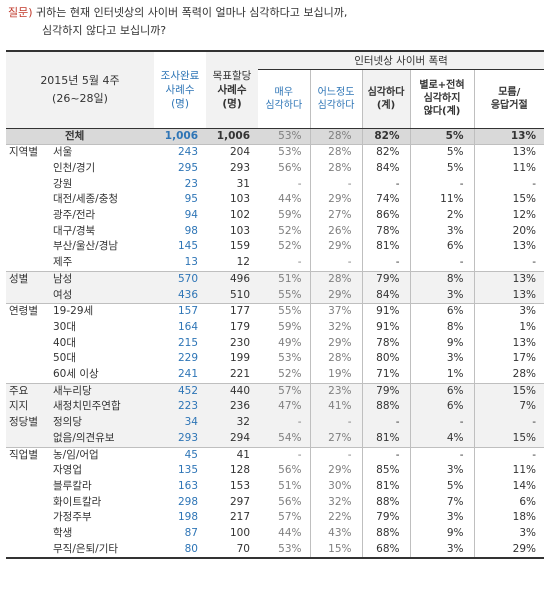 The height and width of the screenshot is (605, 550). Describe the element at coordinates (275, 168) in the screenshot. I see `table-row: 인천/경기 295 293 56% 28% 84% 5% 11%` at that location.